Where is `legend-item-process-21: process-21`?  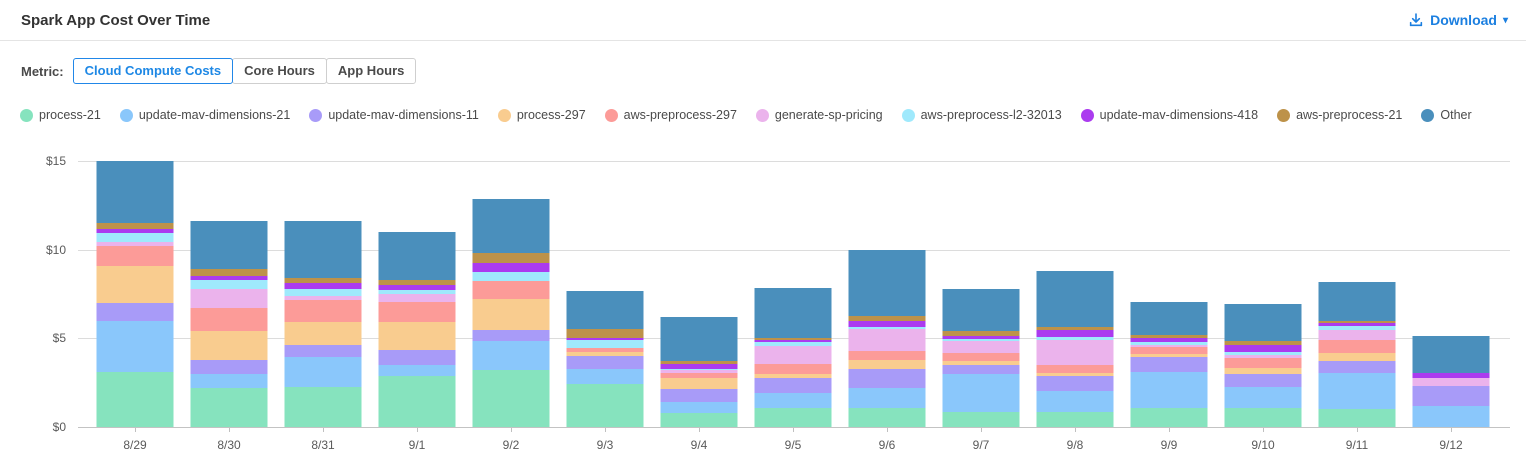
legend-item-process-21: process-21 is located at coordinates (60, 115).